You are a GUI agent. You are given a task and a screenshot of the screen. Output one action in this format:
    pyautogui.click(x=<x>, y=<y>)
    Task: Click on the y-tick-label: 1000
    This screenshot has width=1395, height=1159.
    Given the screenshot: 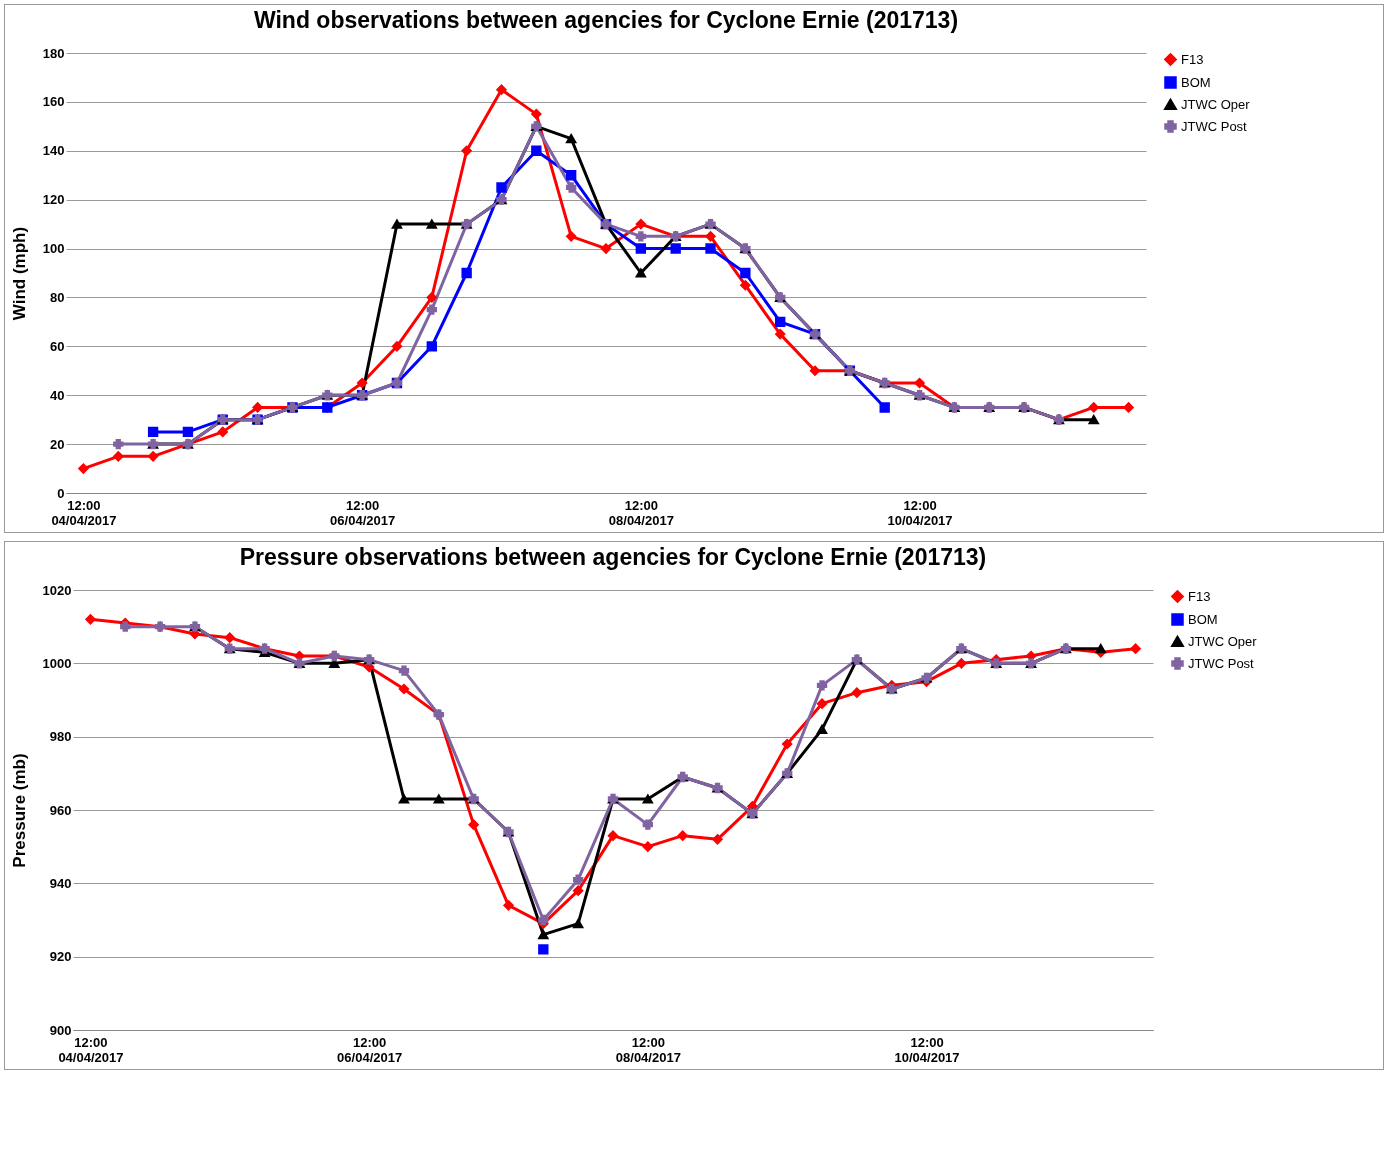 What is the action you would take?
    pyautogui.click(x=57, y=663)
    